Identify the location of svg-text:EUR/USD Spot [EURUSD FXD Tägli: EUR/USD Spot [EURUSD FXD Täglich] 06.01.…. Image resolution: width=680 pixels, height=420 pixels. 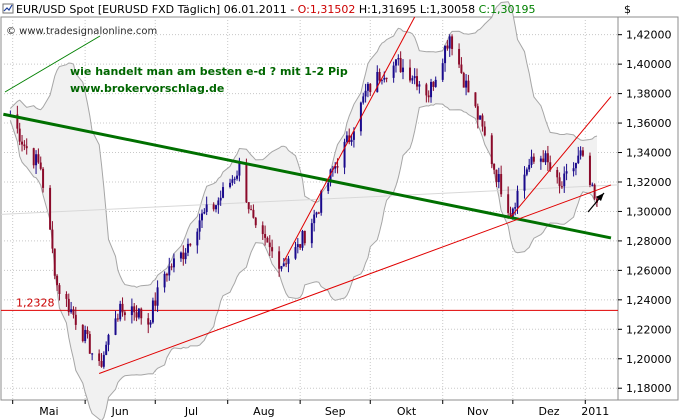
(276, 9).